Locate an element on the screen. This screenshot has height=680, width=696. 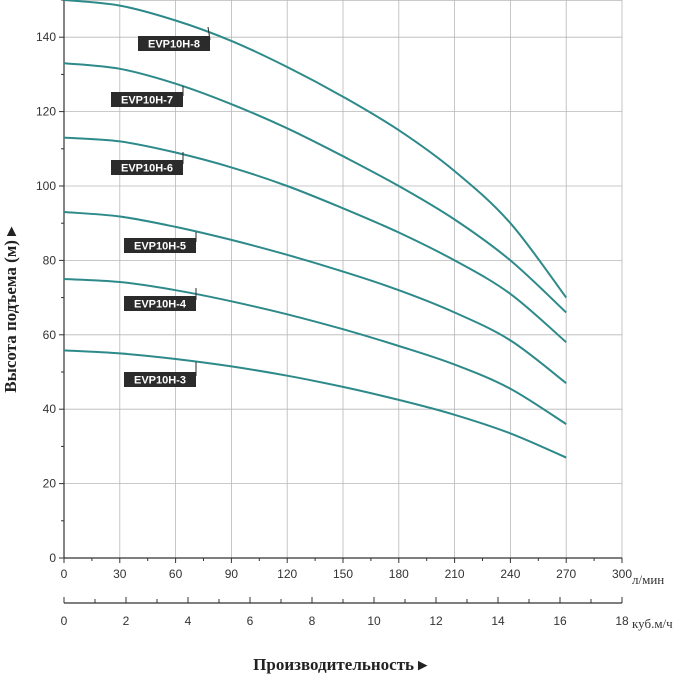
series-label: EVP10H-4 is located at coordinates (160, 305).